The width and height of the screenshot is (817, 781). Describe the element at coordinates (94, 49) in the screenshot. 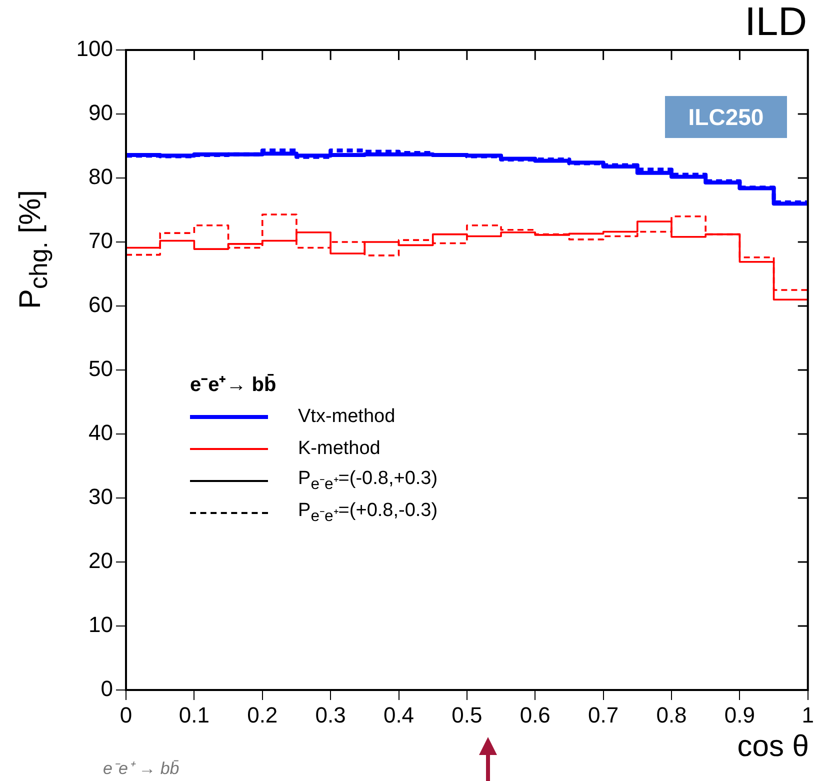

I see `y-tick-label: 100` at that location.